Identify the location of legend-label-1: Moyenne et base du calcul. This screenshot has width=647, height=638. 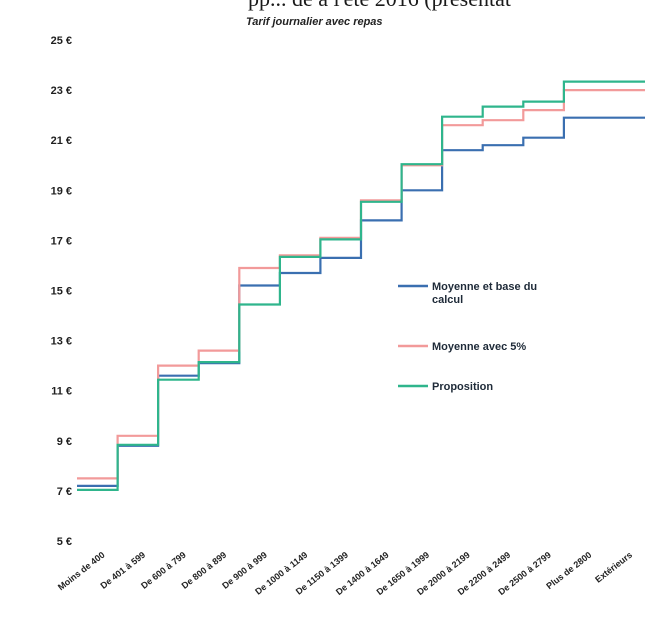
(484, 293).